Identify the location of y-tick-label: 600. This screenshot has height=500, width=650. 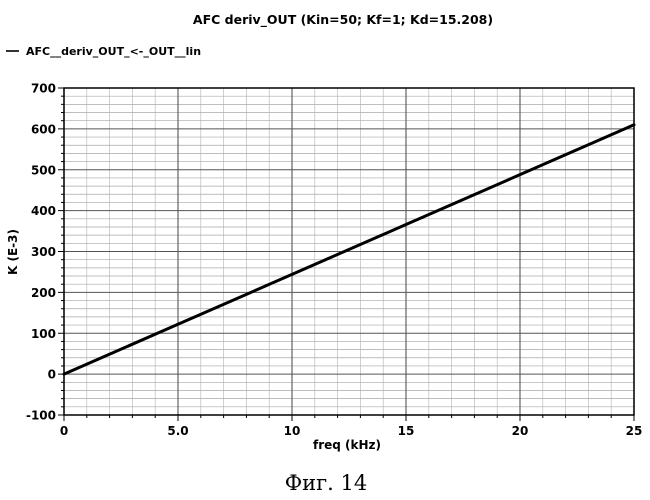
(43, 129).